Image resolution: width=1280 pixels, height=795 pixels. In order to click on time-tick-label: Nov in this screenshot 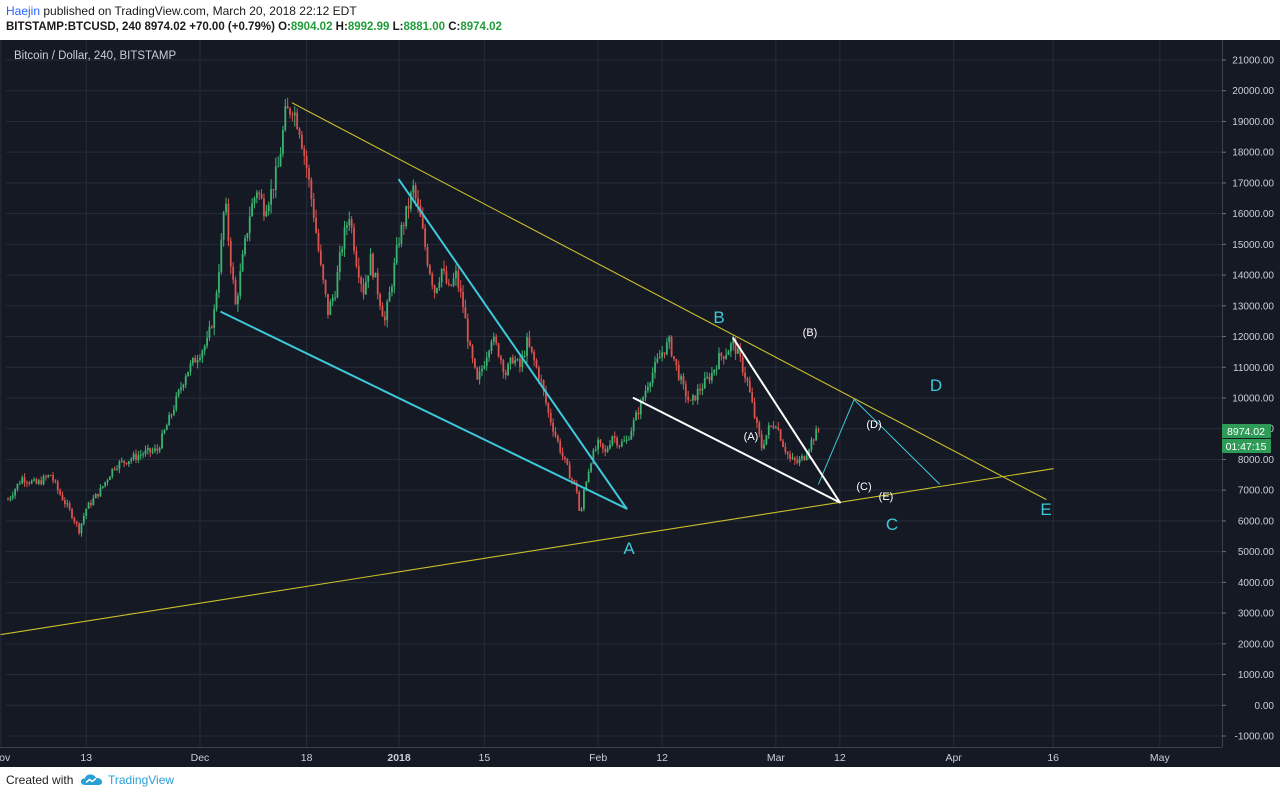, I will do `click(5, 758)`.